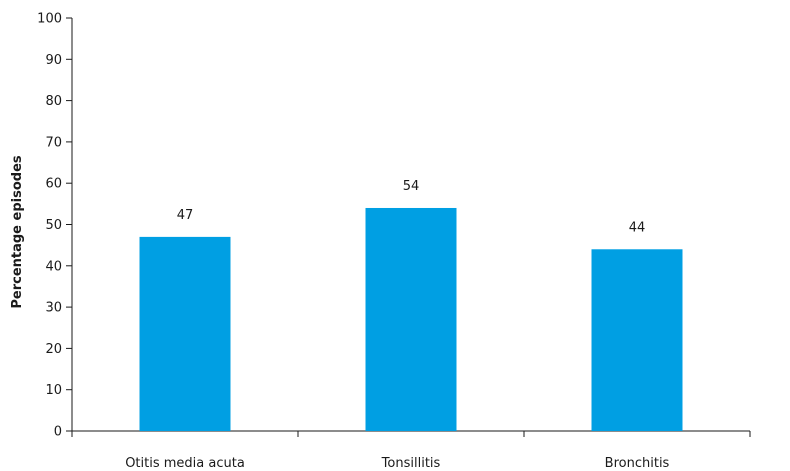  I want to click on y-axis: 0 10 20 30 40 50 60 70 80 90 100, so click(55, 226).